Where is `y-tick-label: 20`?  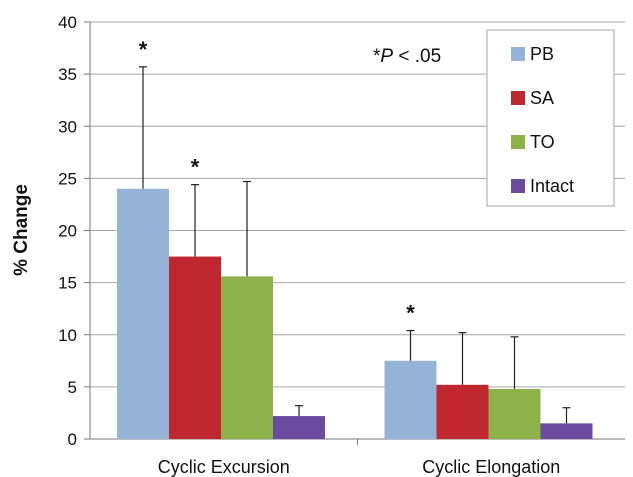
y-tick-label: 20 is located at coordinates (67, 231).